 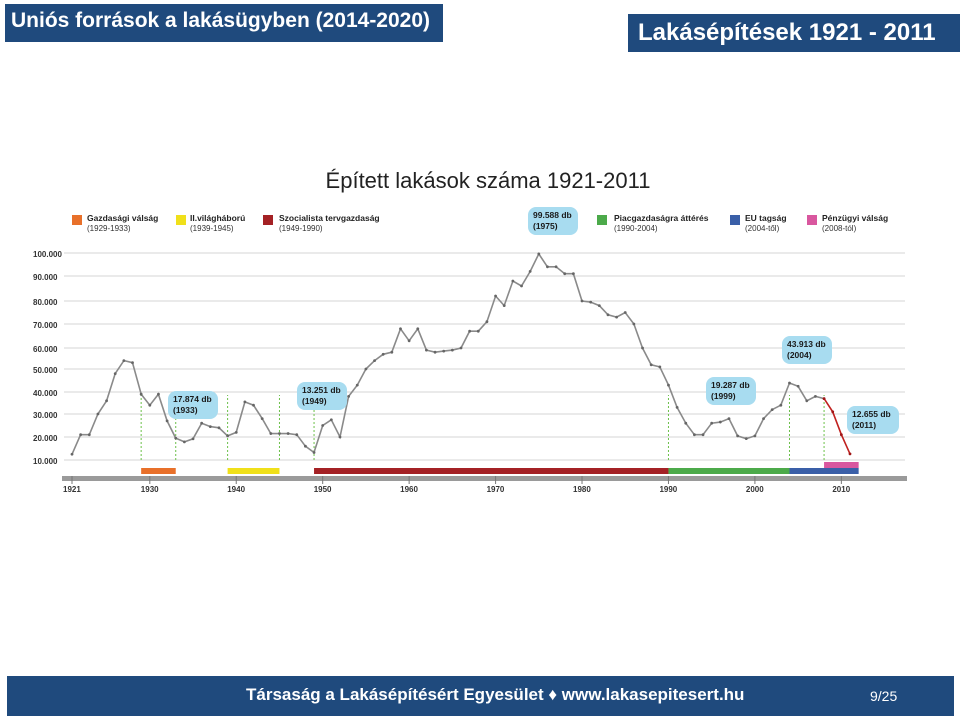 What do you see at coordinates (109, 228) in the screenshot?
I see `legend-range: (1929-1933)` at bounding box center [109, 228].